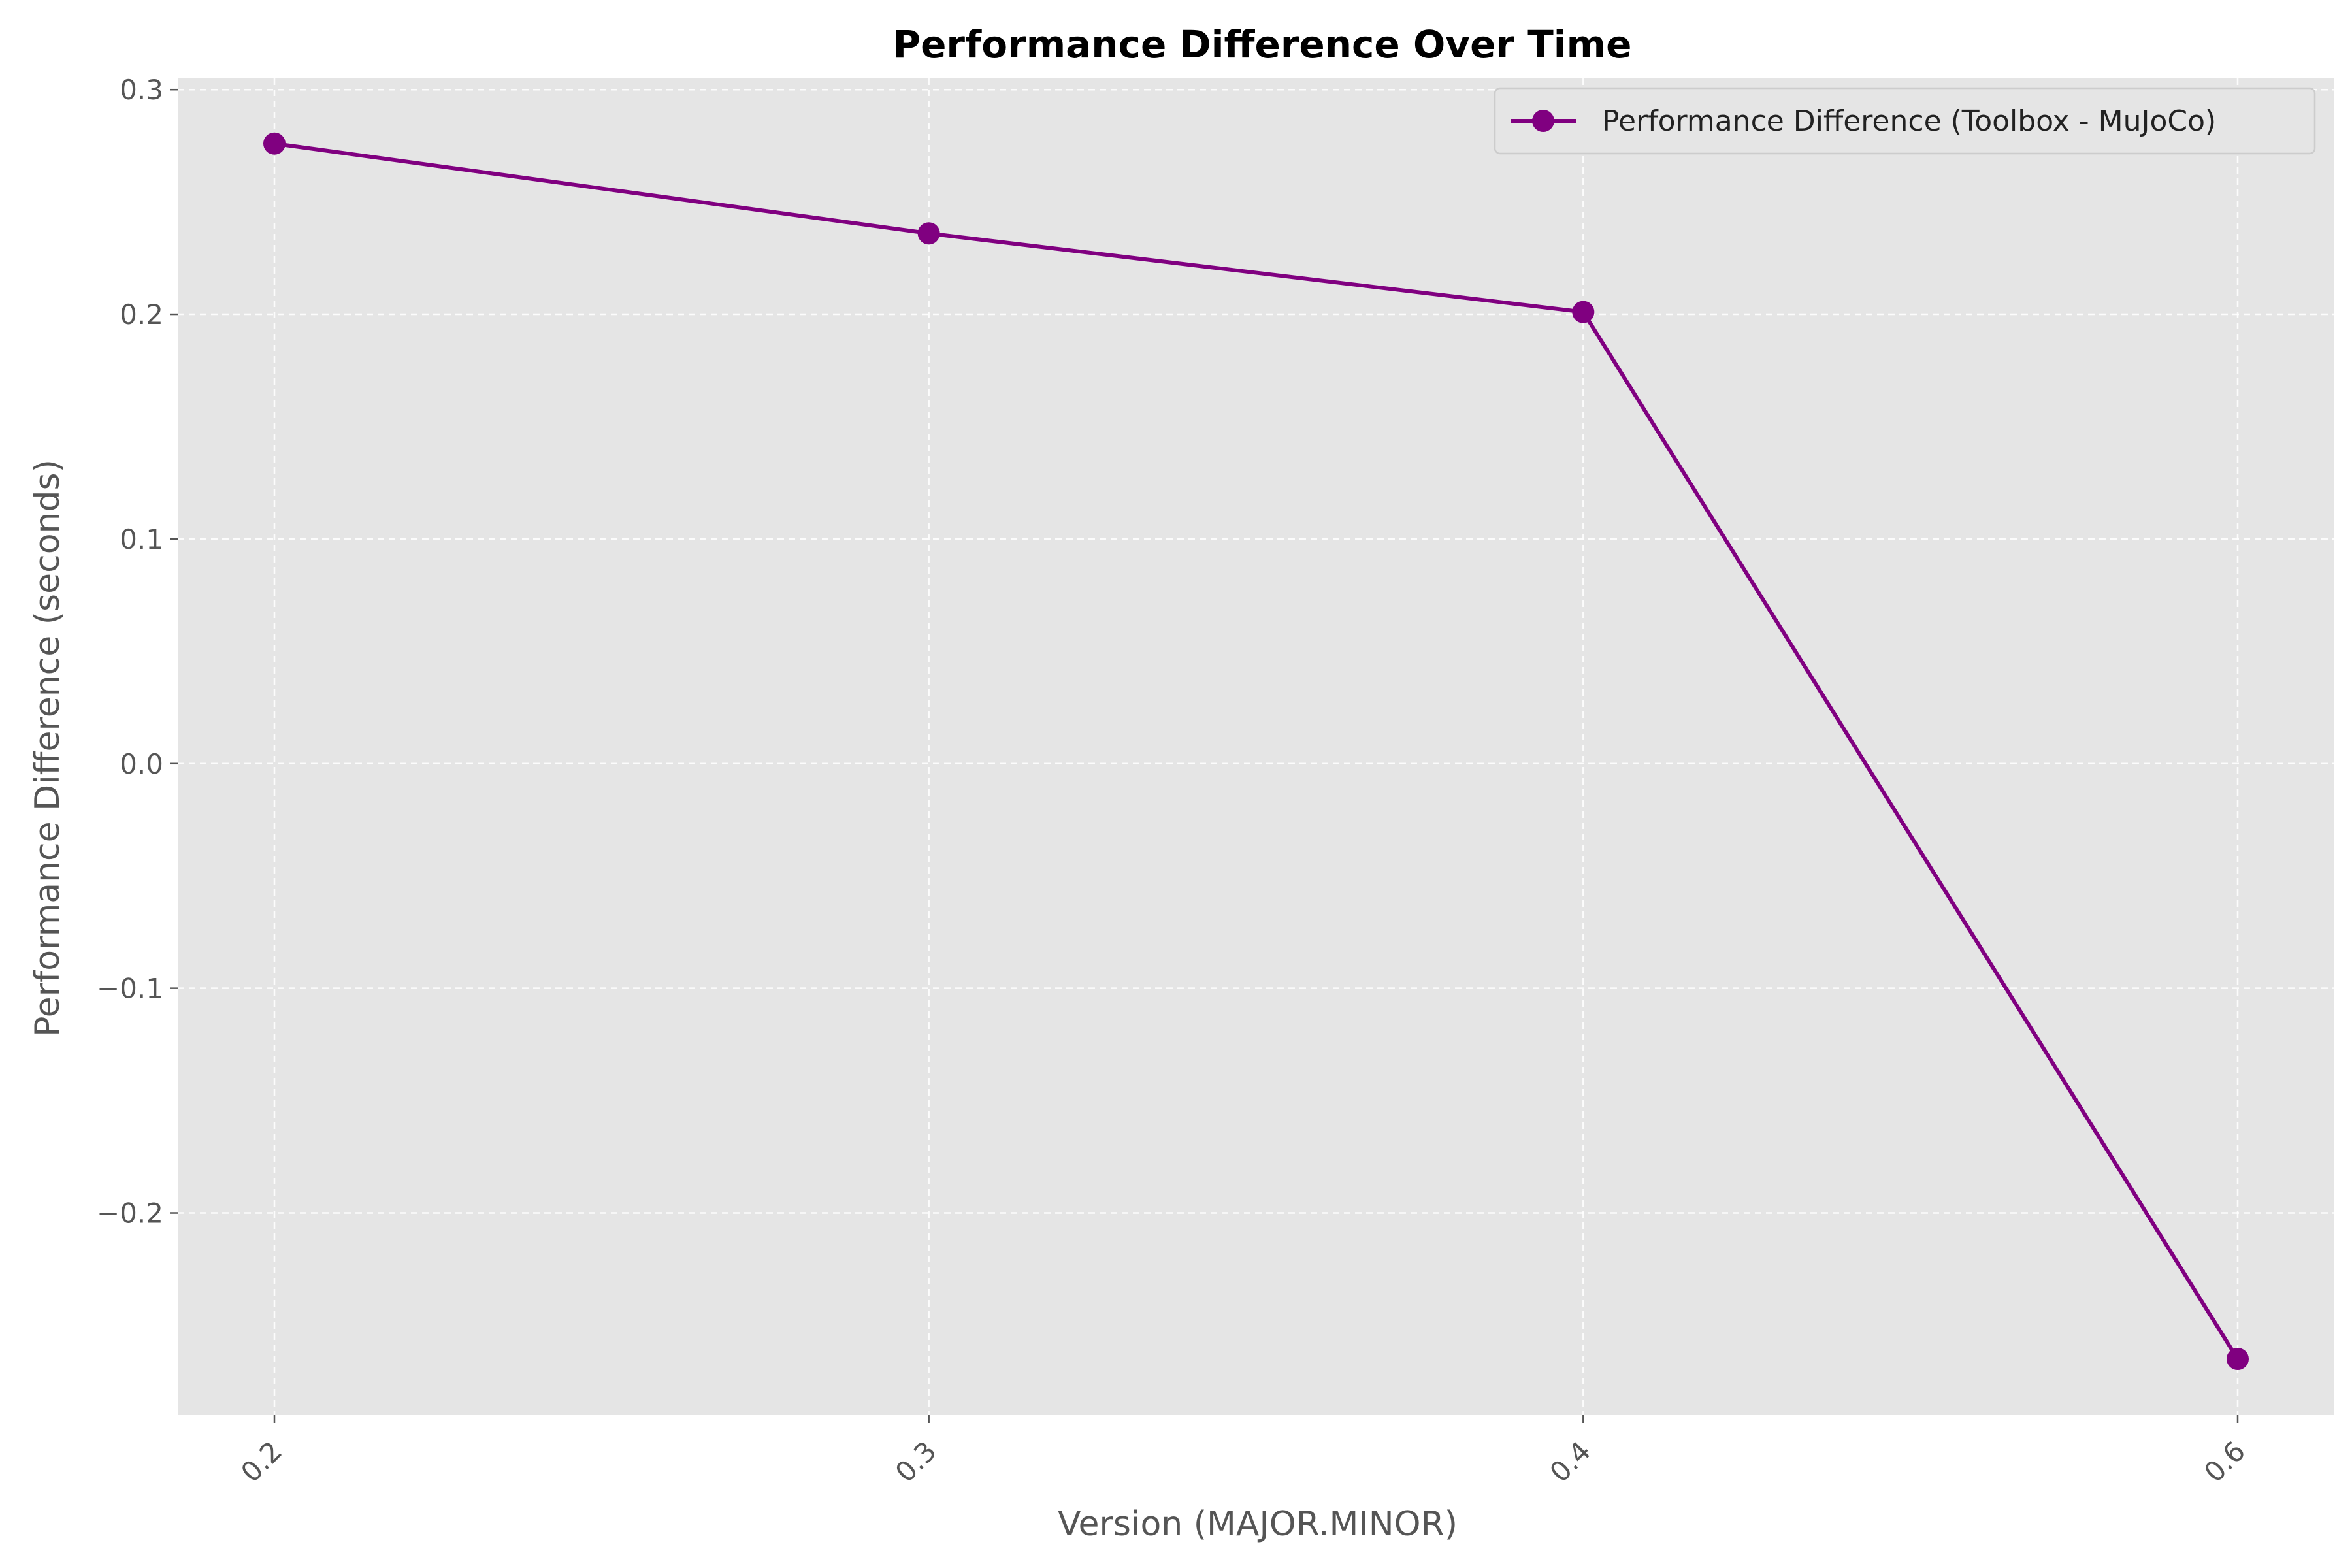 The image size is (2352, 1568). What do you see at coordinates (130, 1214) in the screenshot?
I see `y-tick-label: −0.2` at bounding box center [130, 1214].